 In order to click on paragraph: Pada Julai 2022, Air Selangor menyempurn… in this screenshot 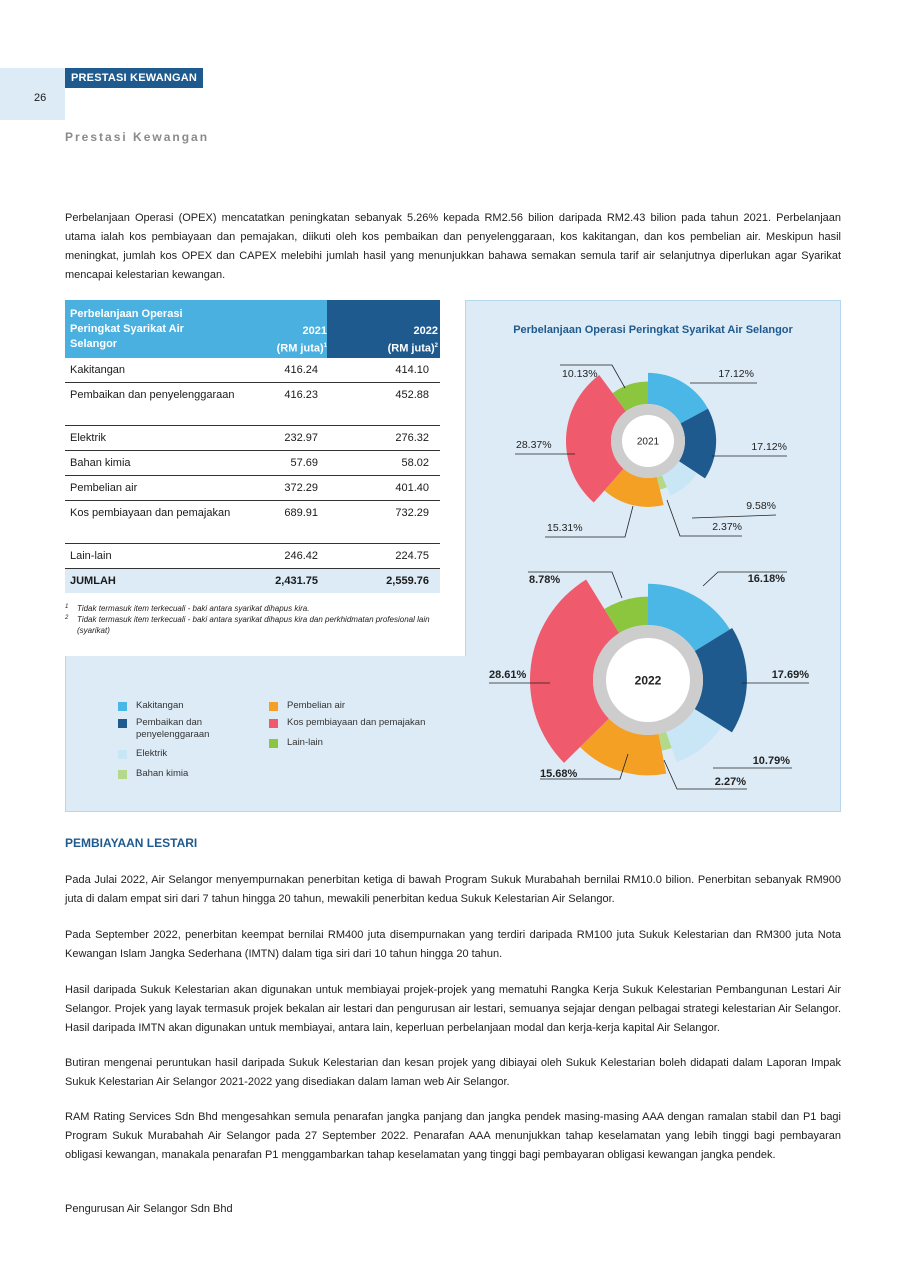, I will do `click(453, 889)`.